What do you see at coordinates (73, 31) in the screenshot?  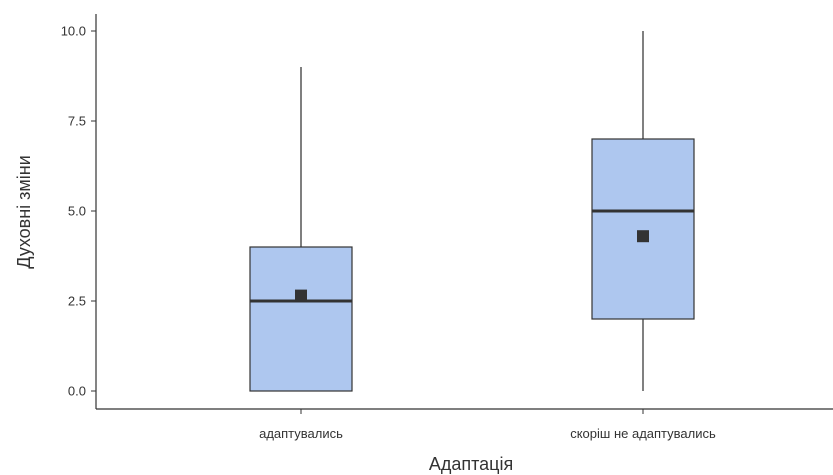 I see `y-tick-label: 10.0` at bounding box center [73, 31].